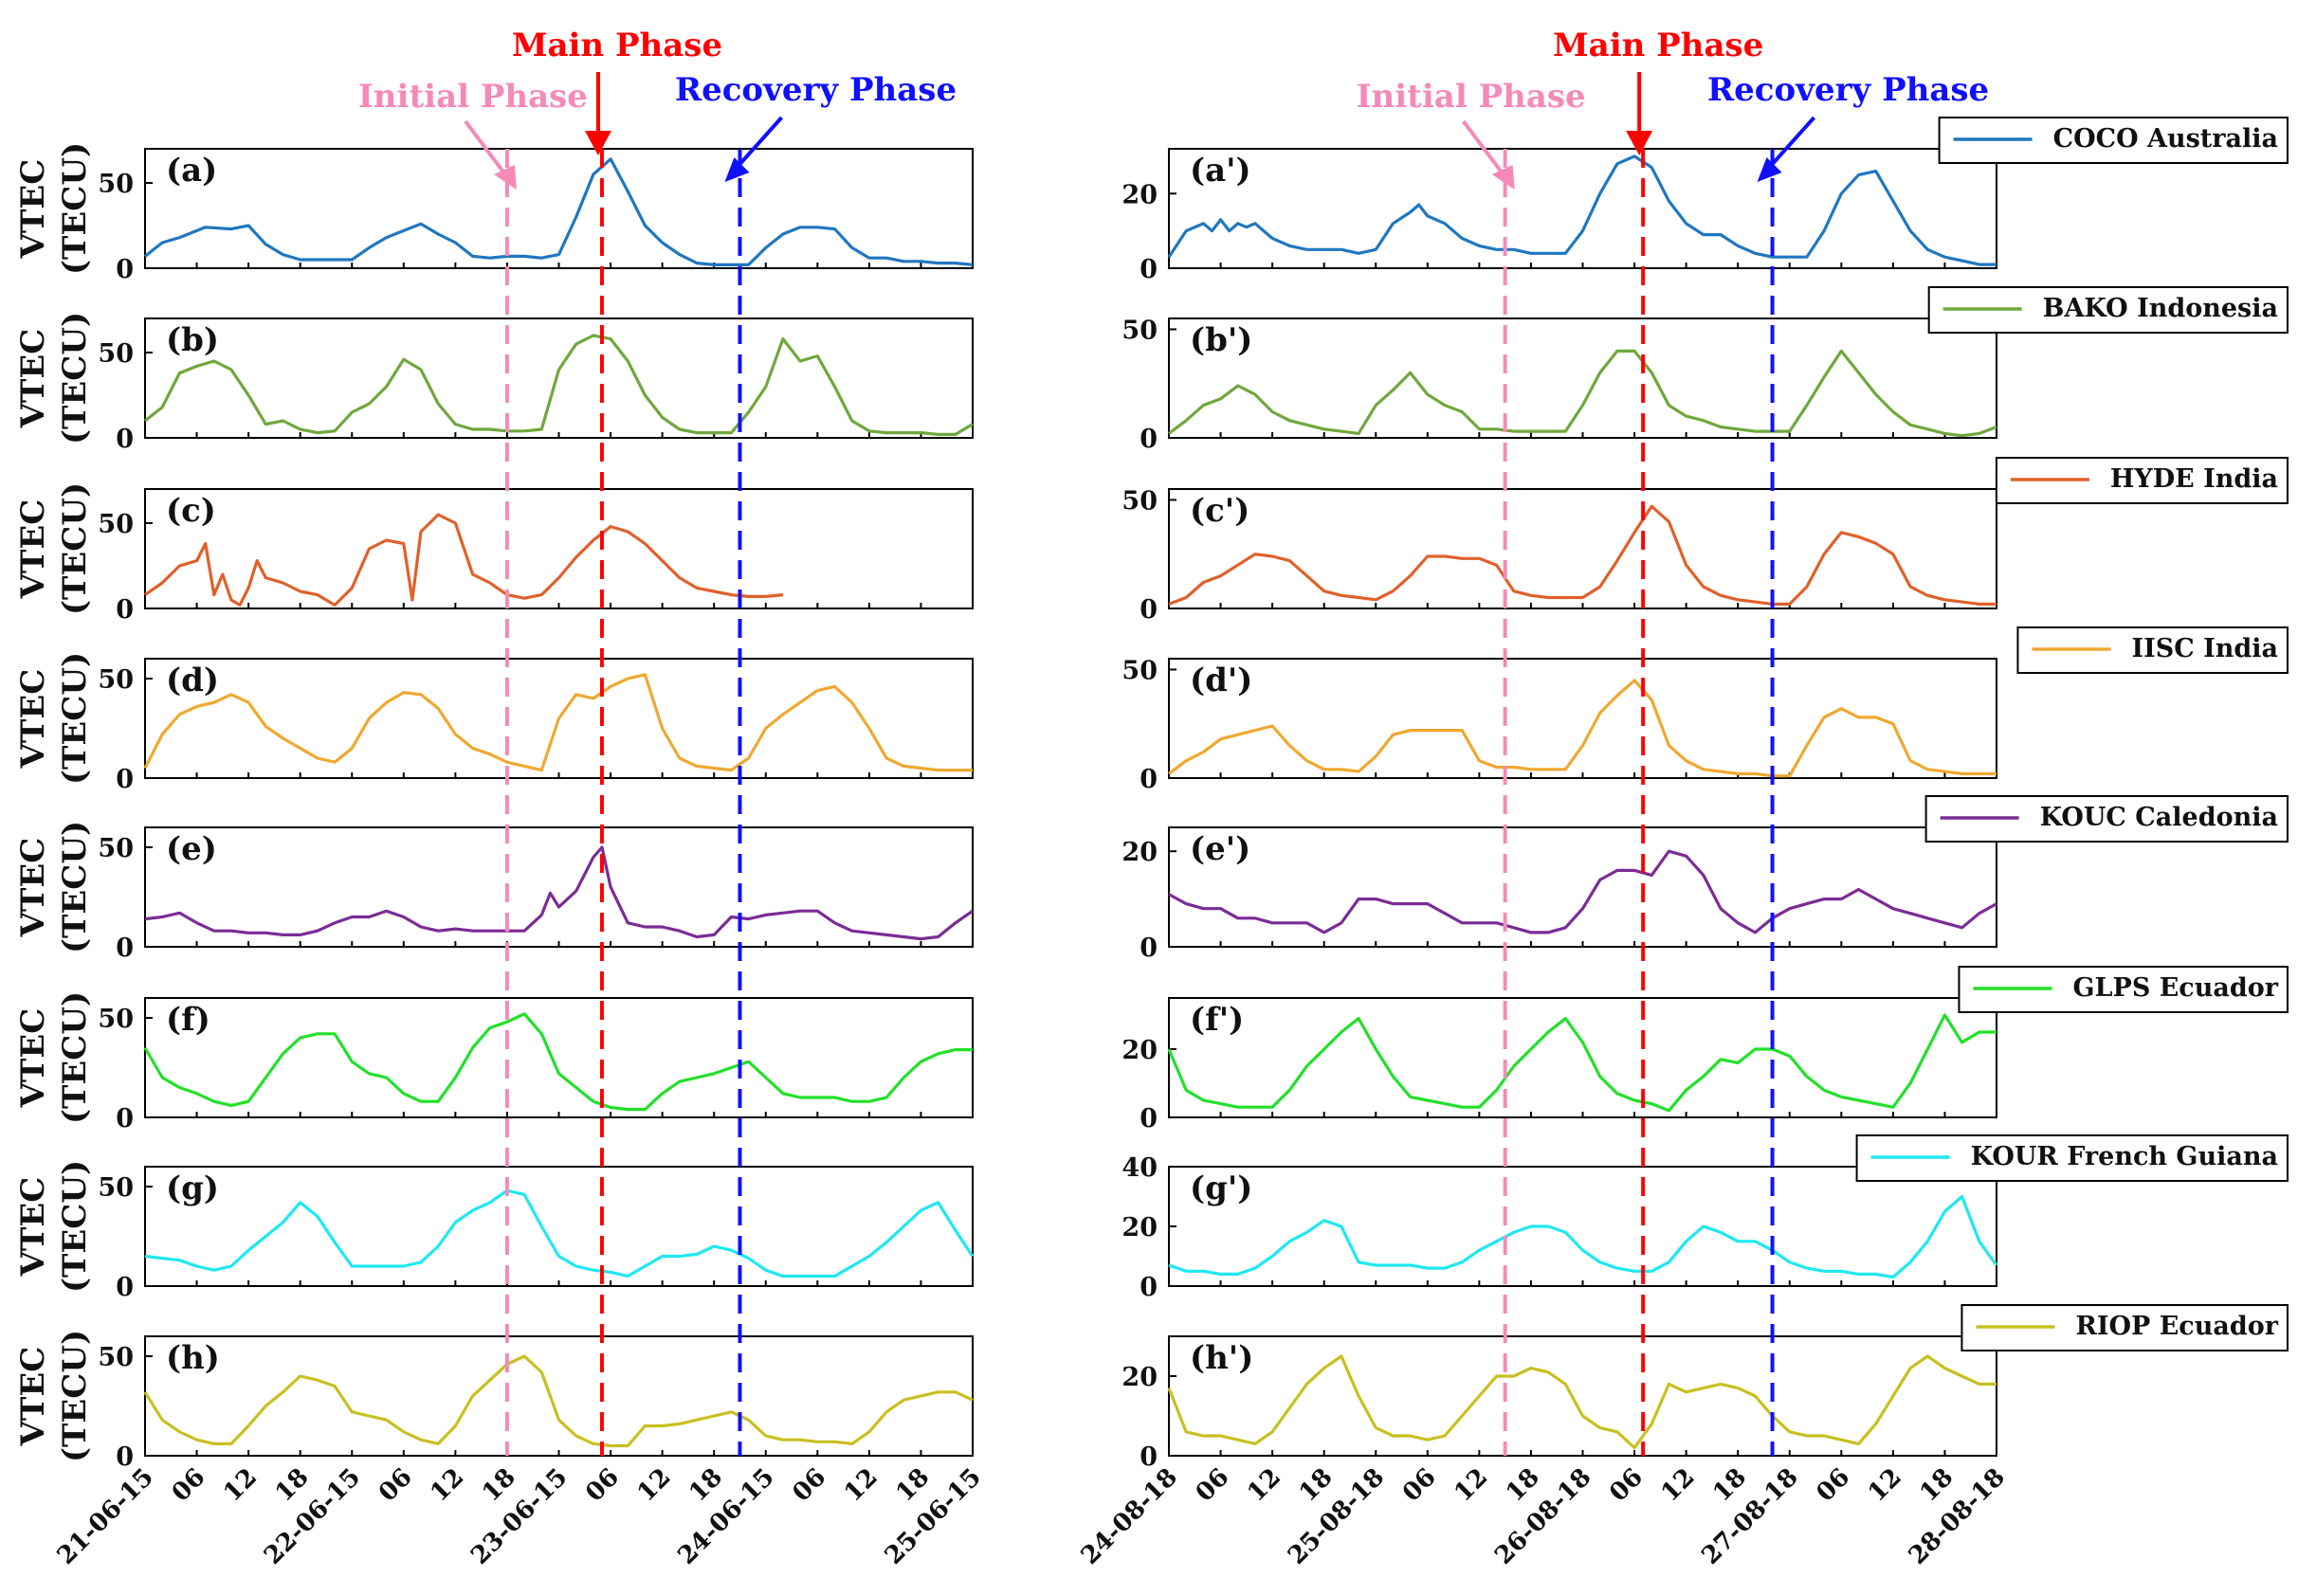 Image resolution: width=2316 pixels, height=1596 pixels. I want to click on legend-kour-french-guiana: KOUR French Guiana, so click(2072, 1158).